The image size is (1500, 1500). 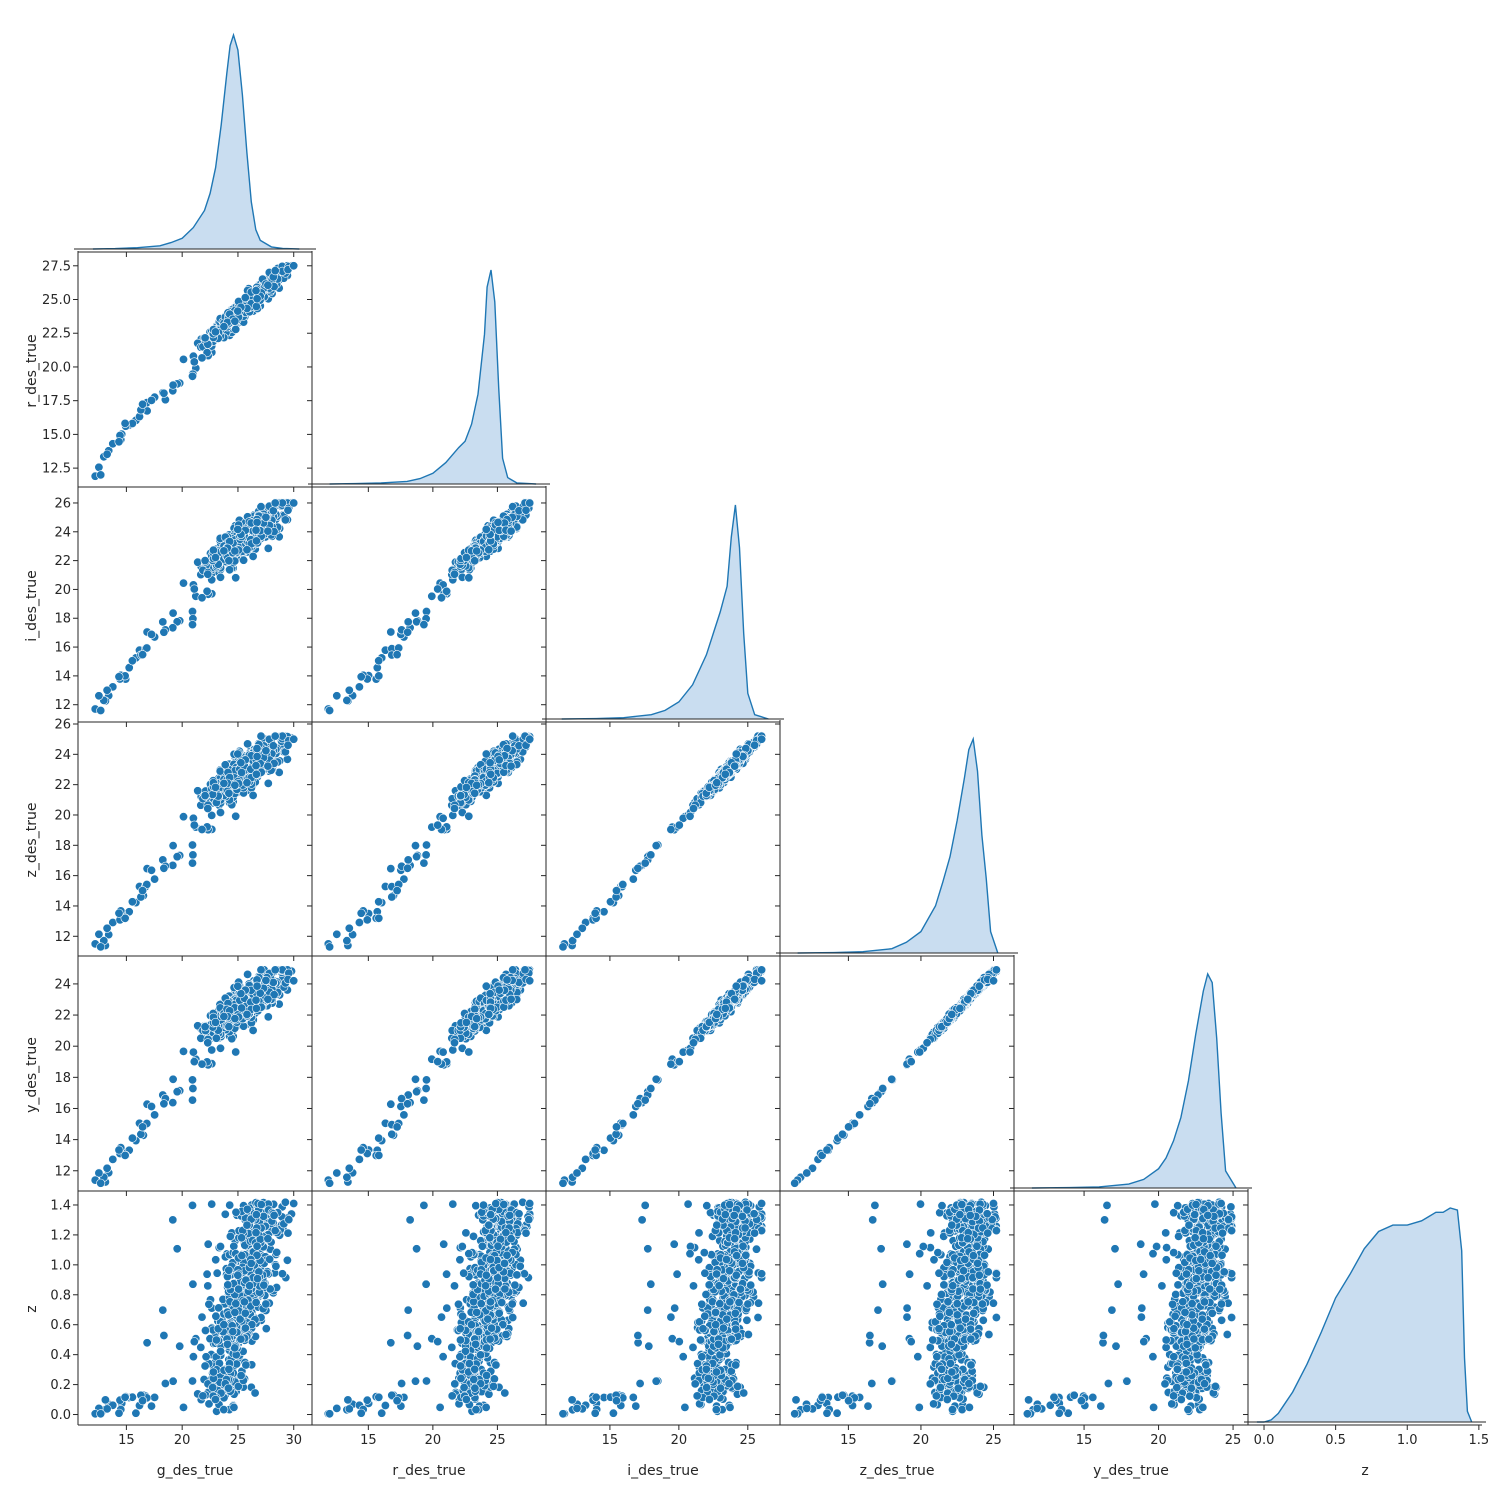 I want to click on y-tick-label: 22, so click(x=62, y=561).